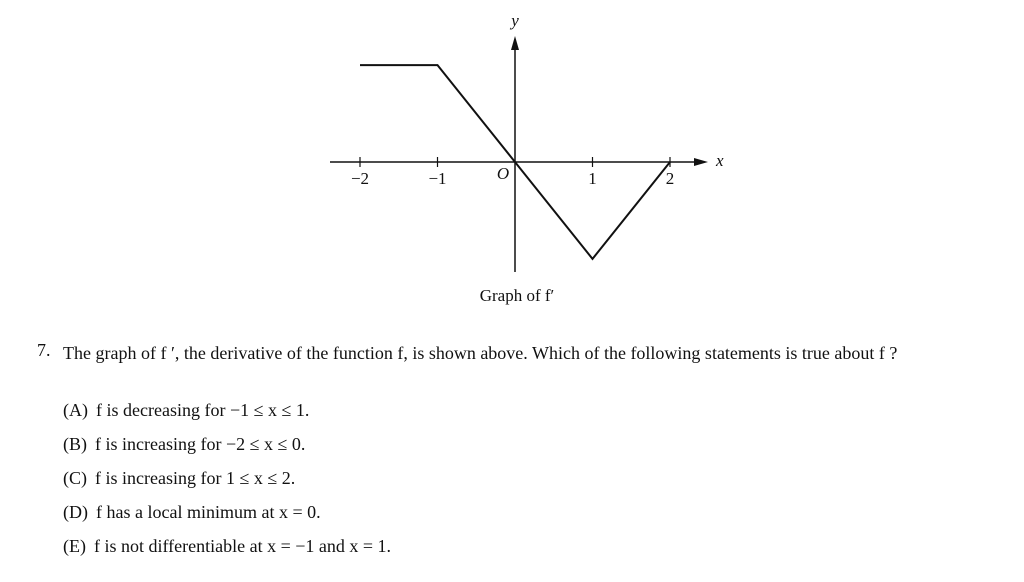 This screenshot has width=1024, height=582. What do you see at coordinates (75, 512) in the screenshot?
I see `option-label: (D)` at bounding box center [75, 512].